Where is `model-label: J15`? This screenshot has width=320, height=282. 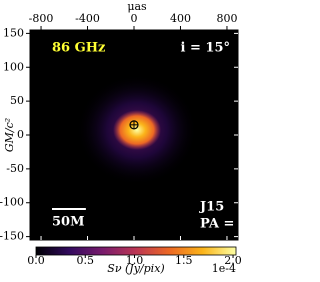 model-label: J15 is located at coordinates (211, 207).